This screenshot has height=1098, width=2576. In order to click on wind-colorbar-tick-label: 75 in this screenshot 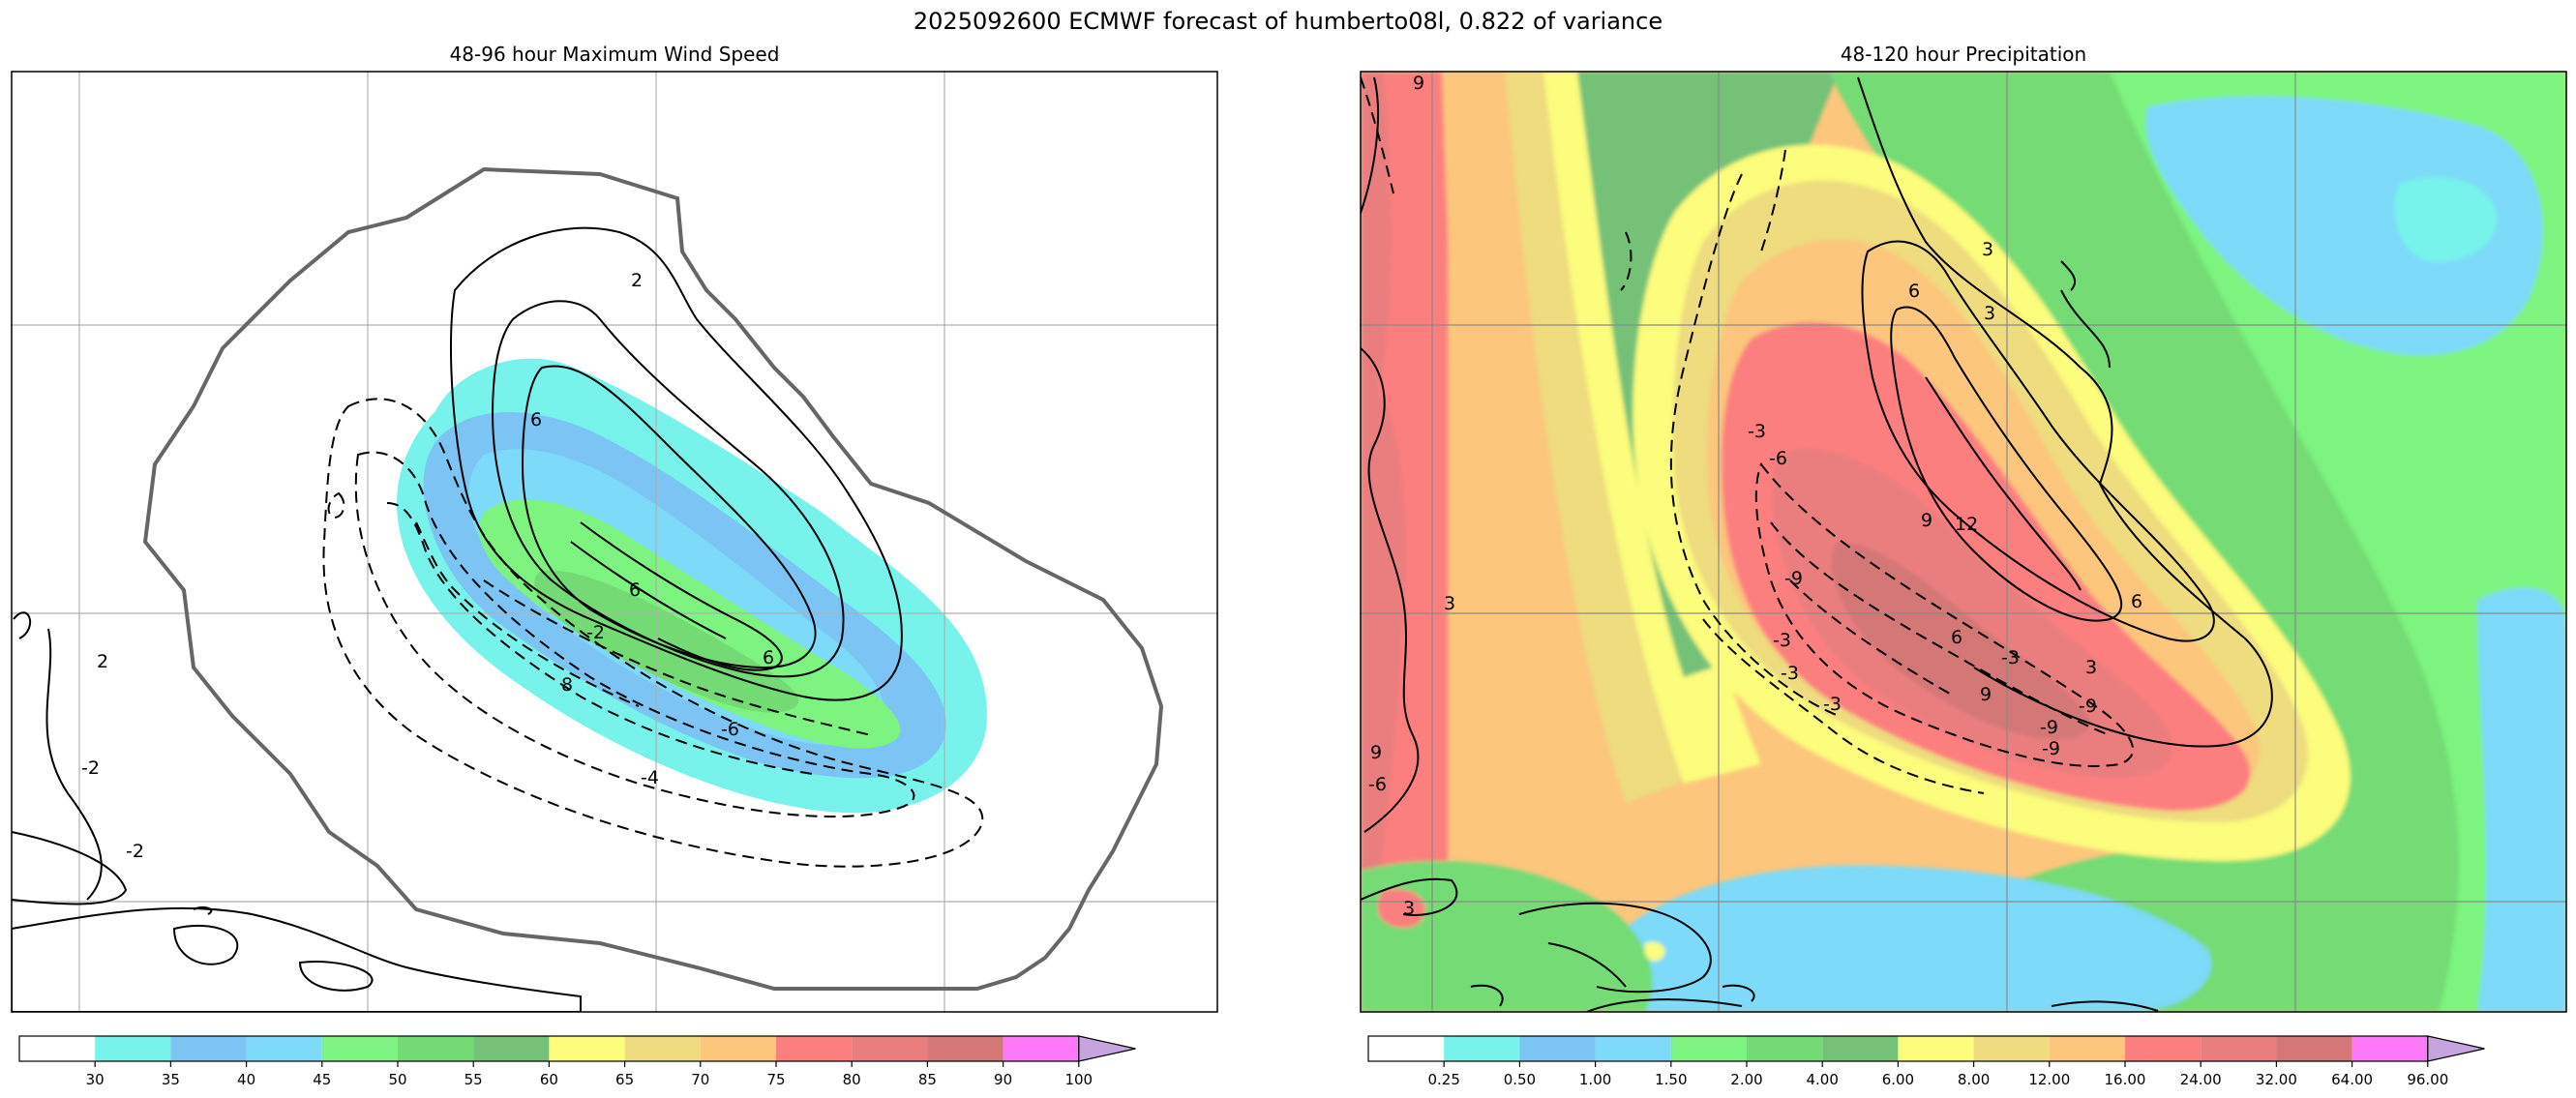, I will do `click(775, 1079)`.